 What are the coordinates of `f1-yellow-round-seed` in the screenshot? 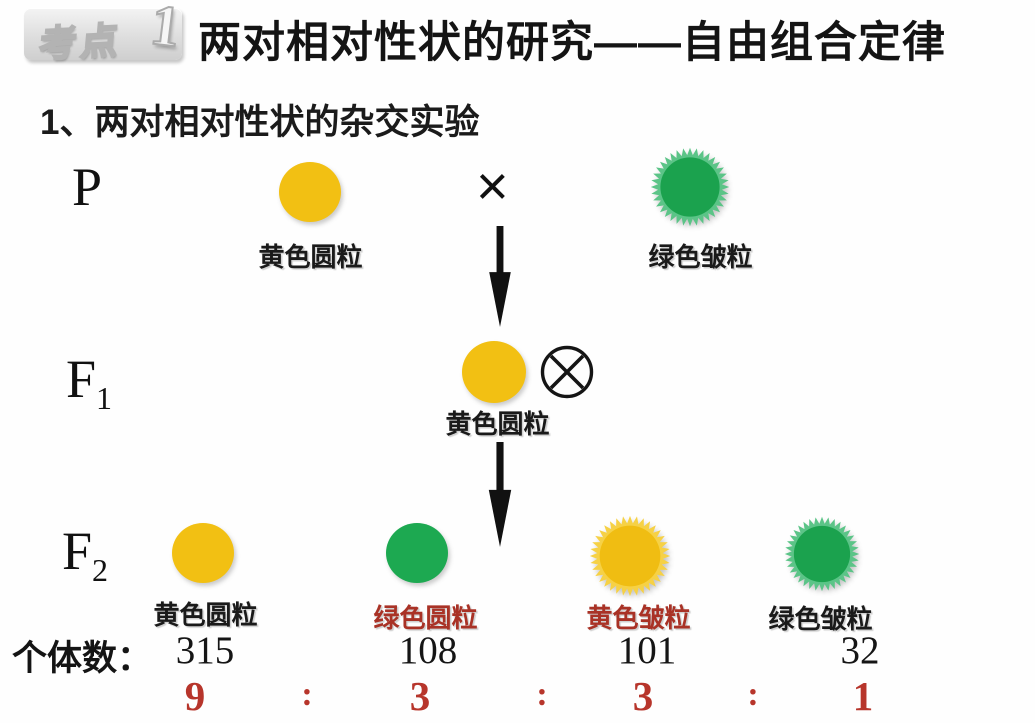 It's located at (494, 372).